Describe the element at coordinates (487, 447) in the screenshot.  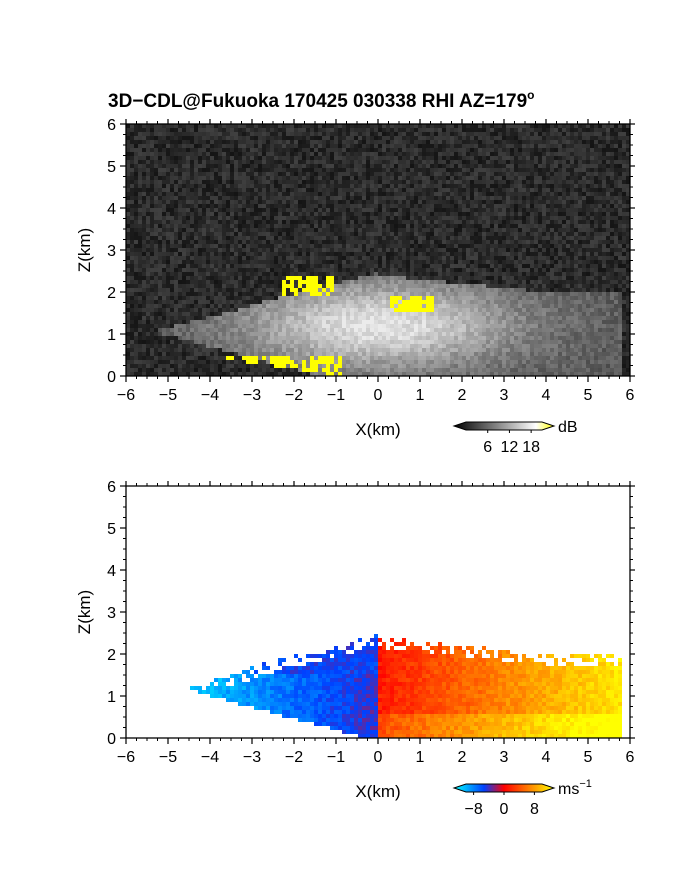
I see `reflectivity-colorbar-tick-label: 6` at that location.